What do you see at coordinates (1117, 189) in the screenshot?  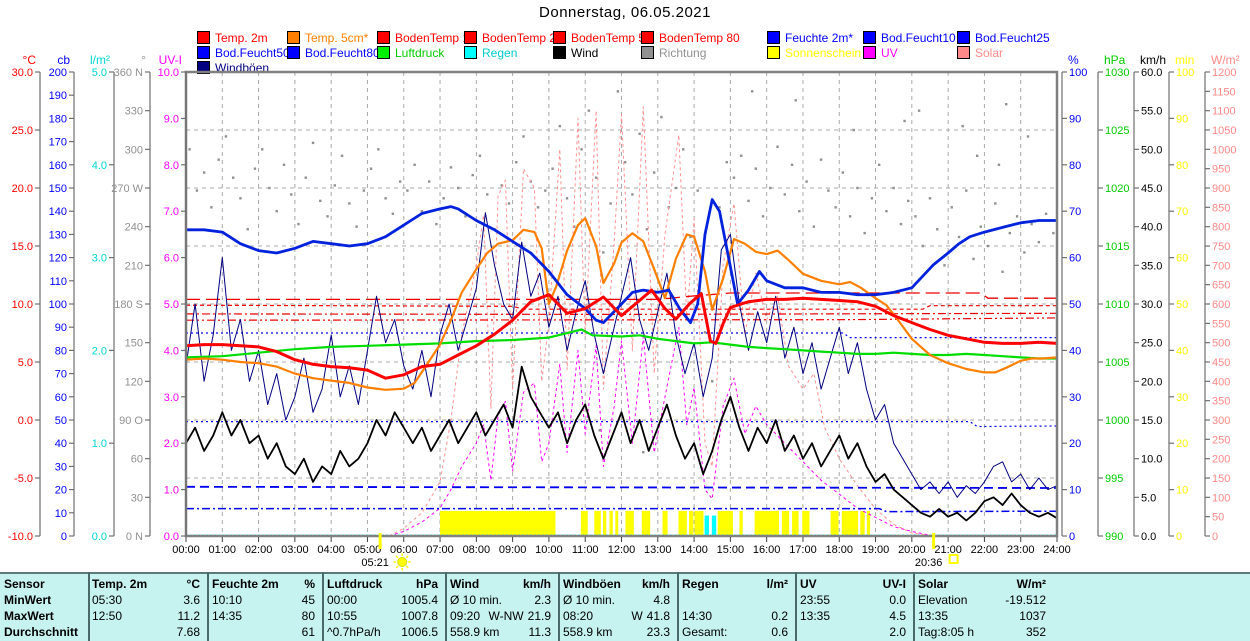 I see `svg-text: 1020` at bounding box center [1117, 189].